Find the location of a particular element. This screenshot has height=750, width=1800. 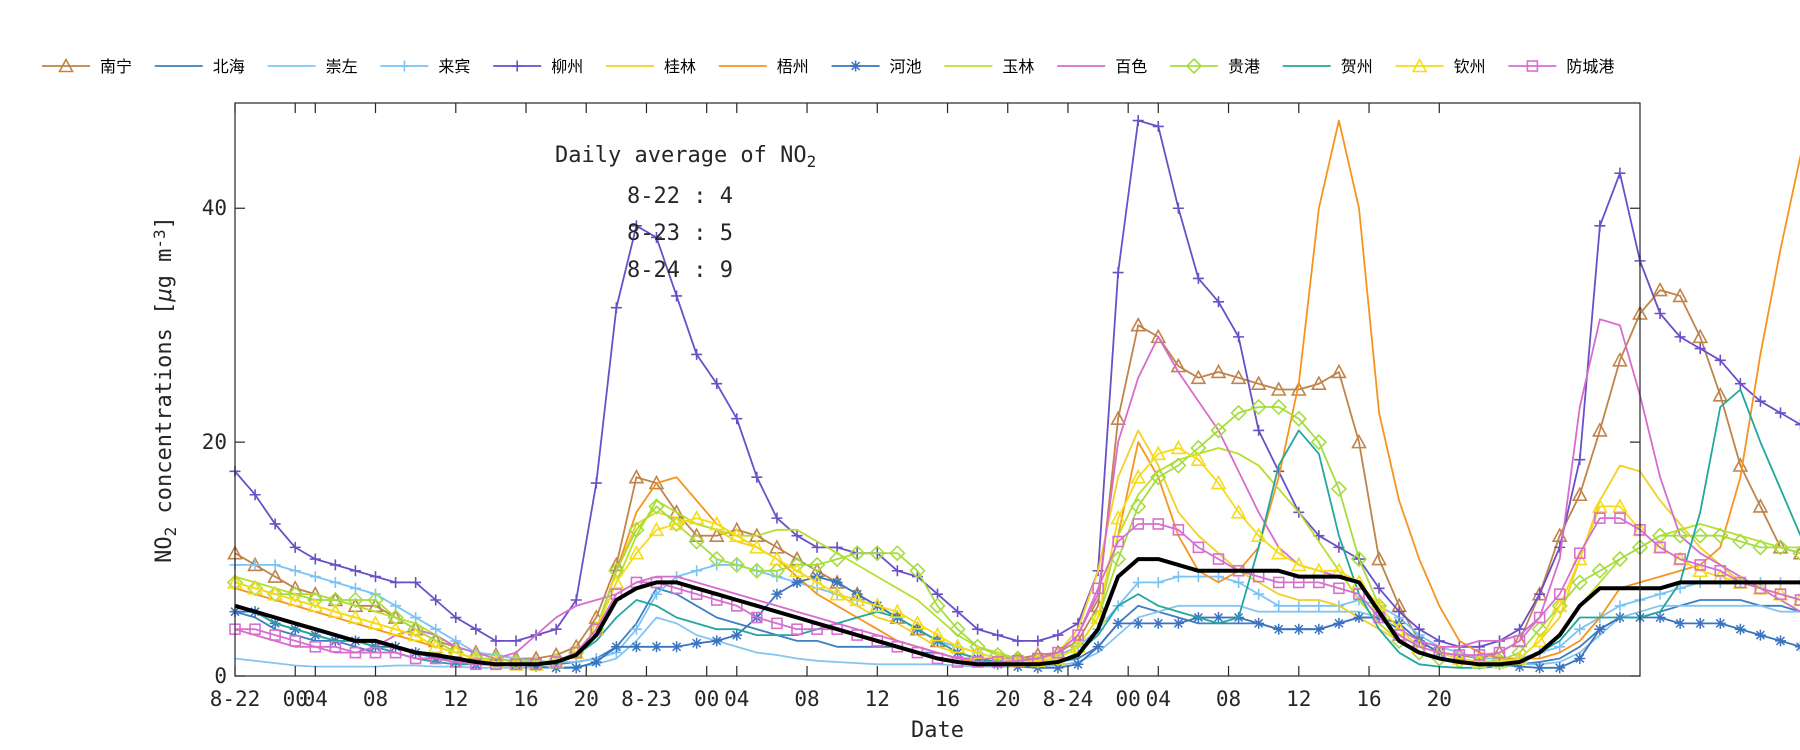

x-tick-label: 00 is located at coordinates (295, 699).